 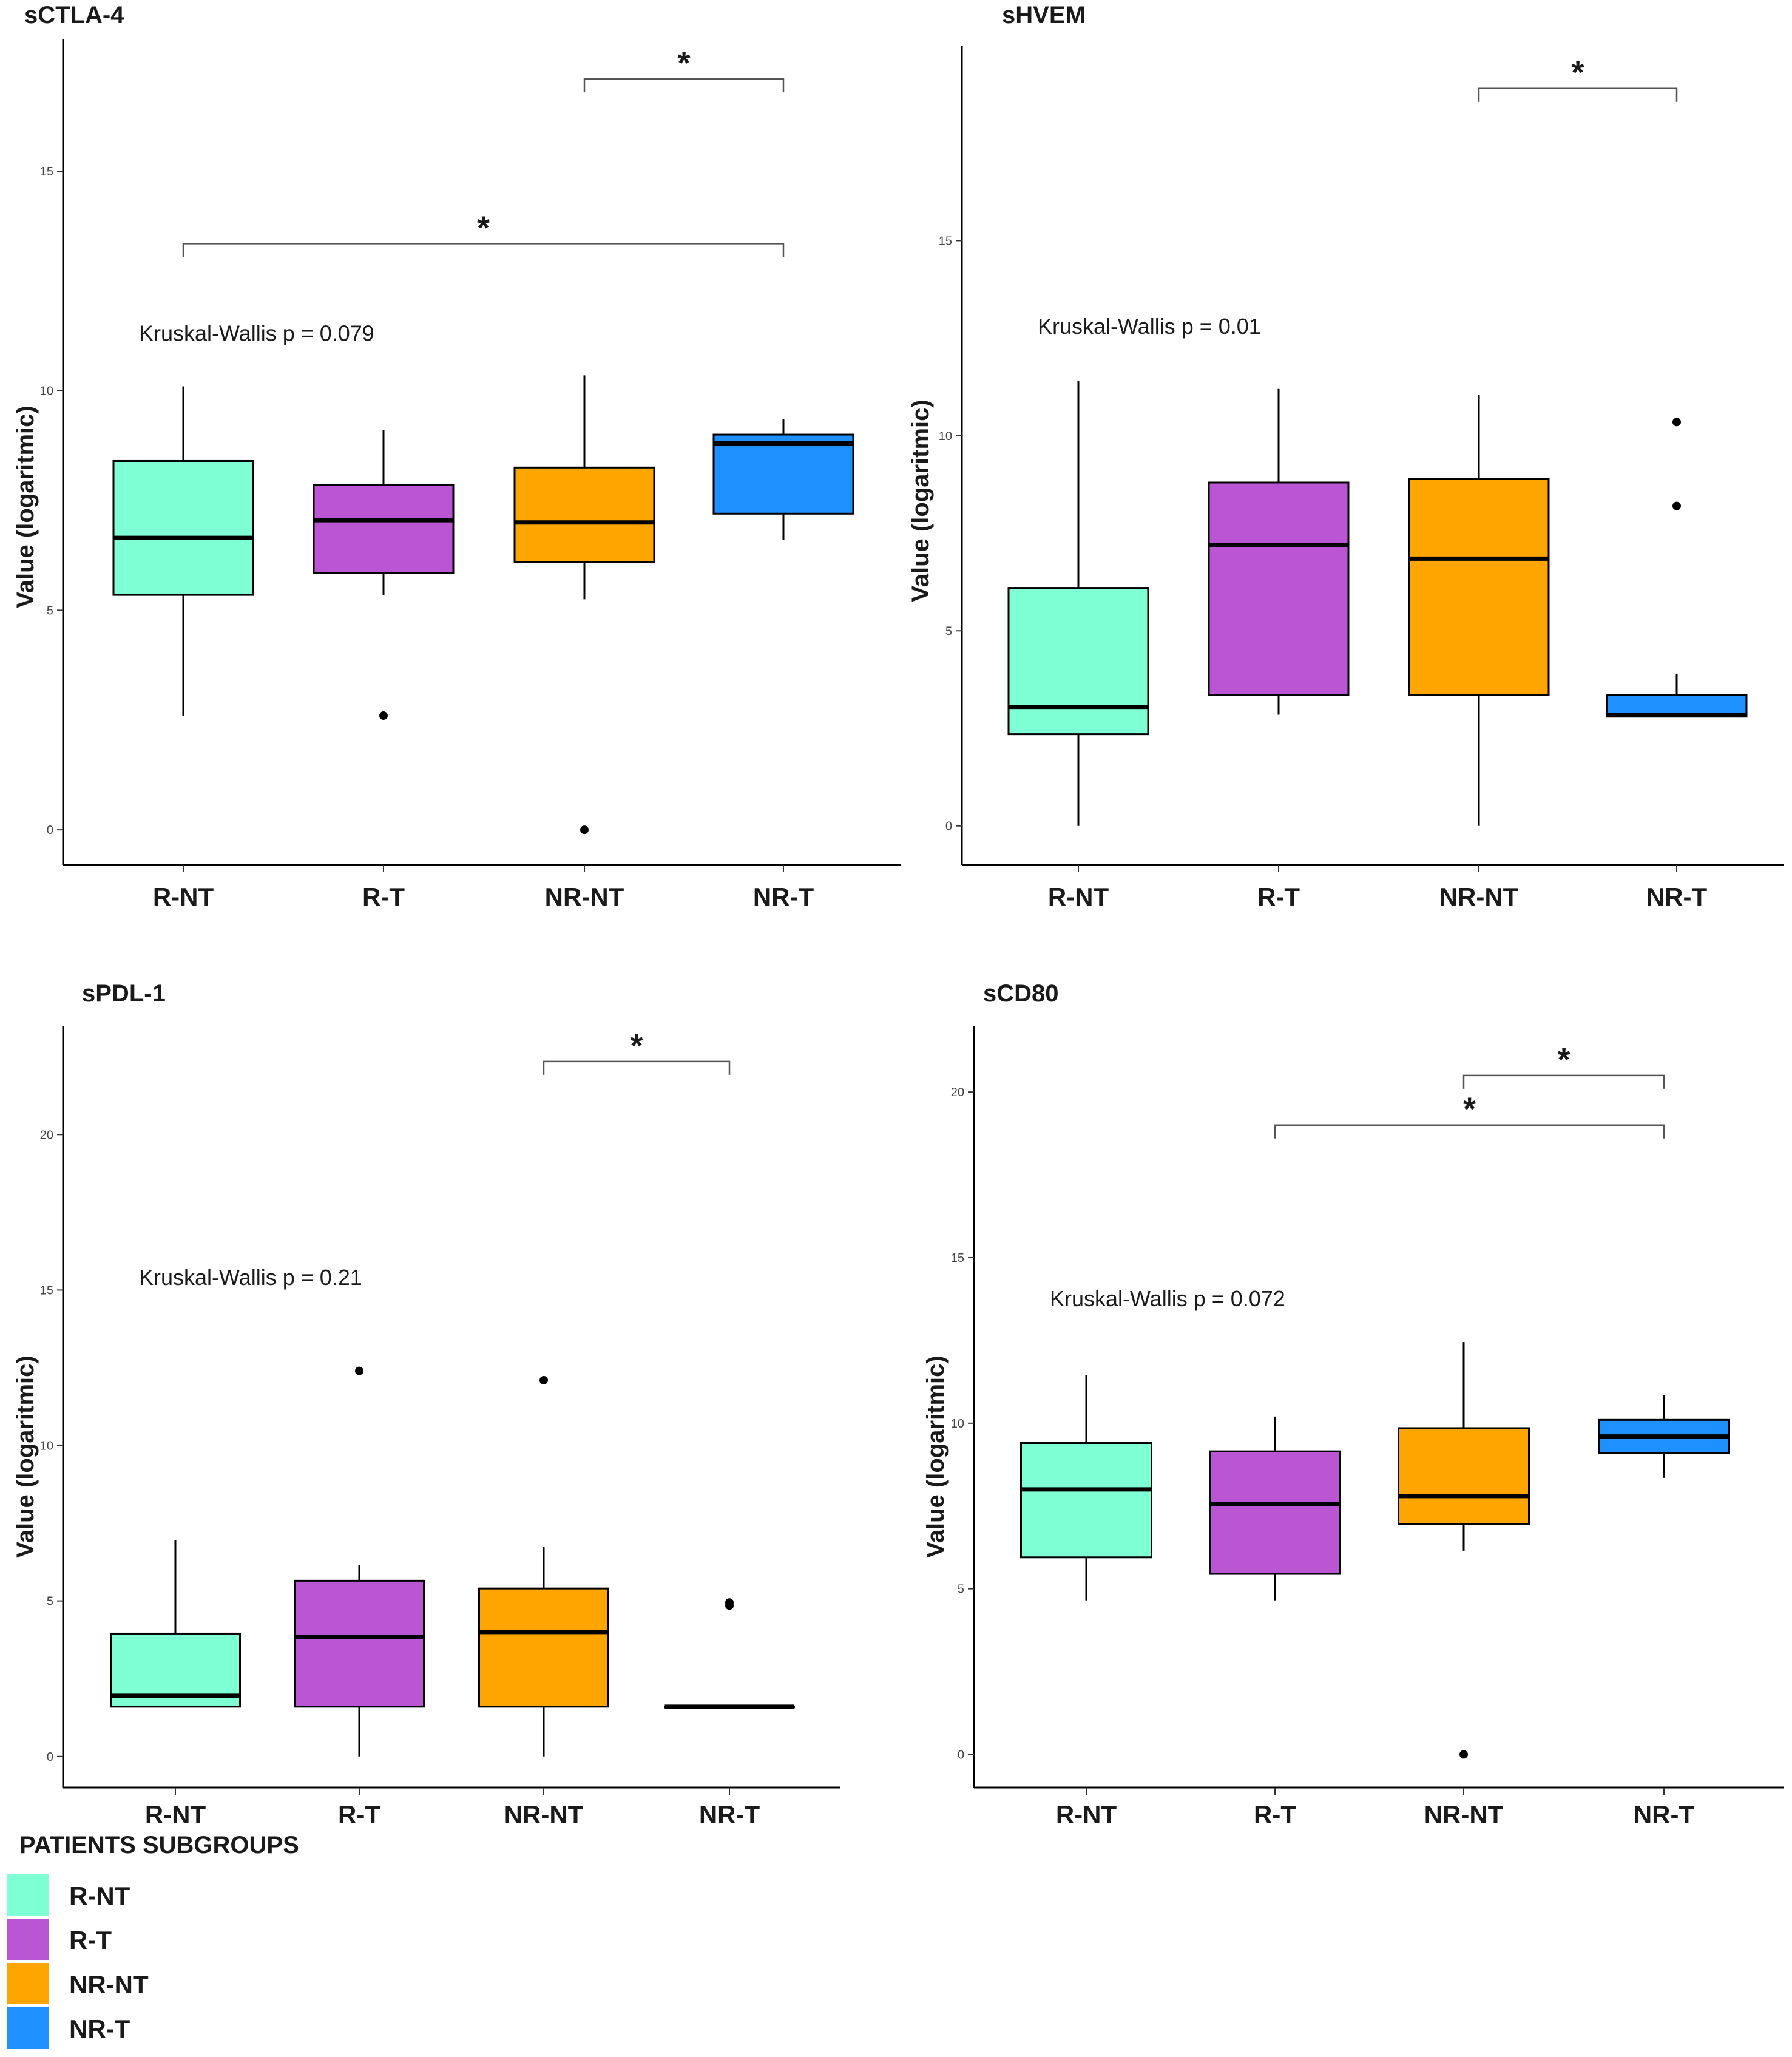 I want to click on kruskal-wallis-annotation: Kruskal-Wallis p = 0.072, so click(x=1167, y=1298).